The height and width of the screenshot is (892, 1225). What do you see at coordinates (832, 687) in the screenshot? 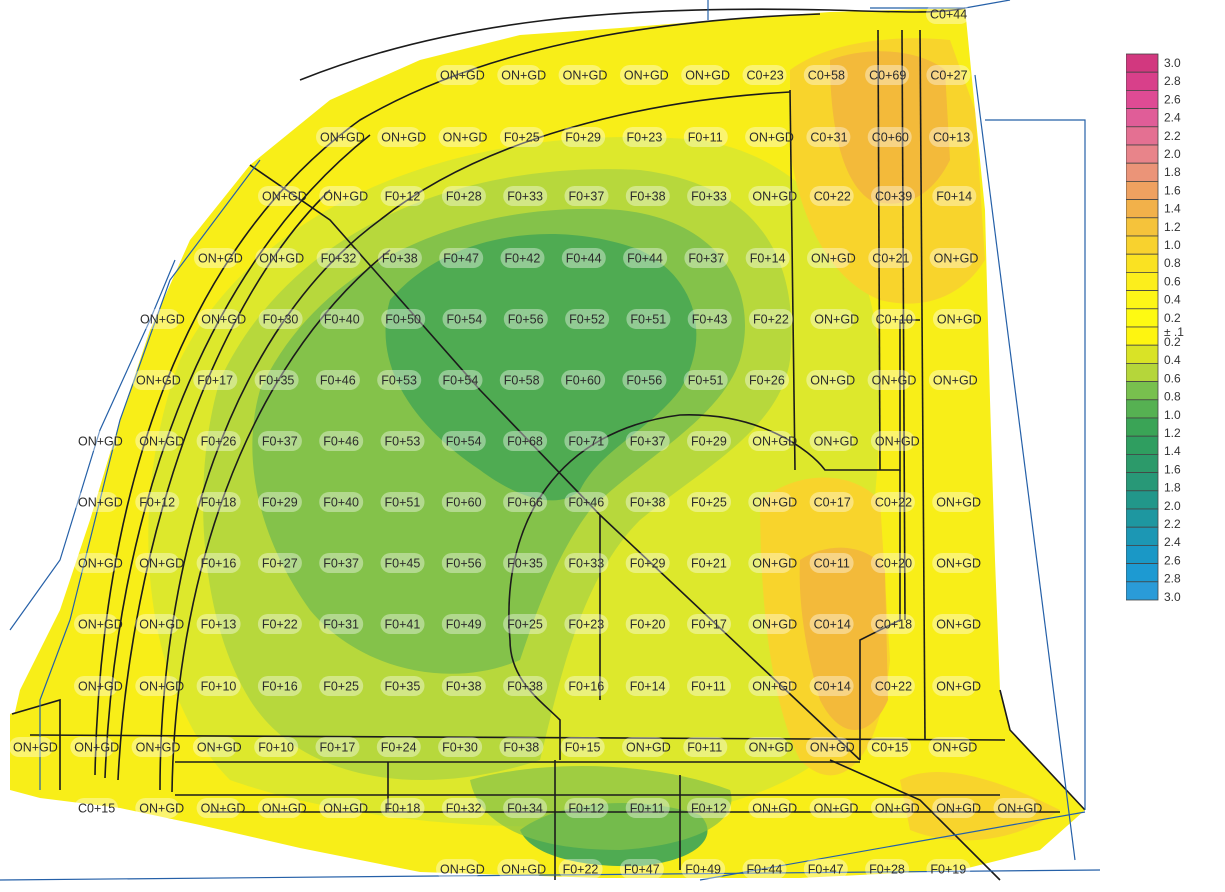
I see `grade-label: C0+14` at bounding box center [832, 687].